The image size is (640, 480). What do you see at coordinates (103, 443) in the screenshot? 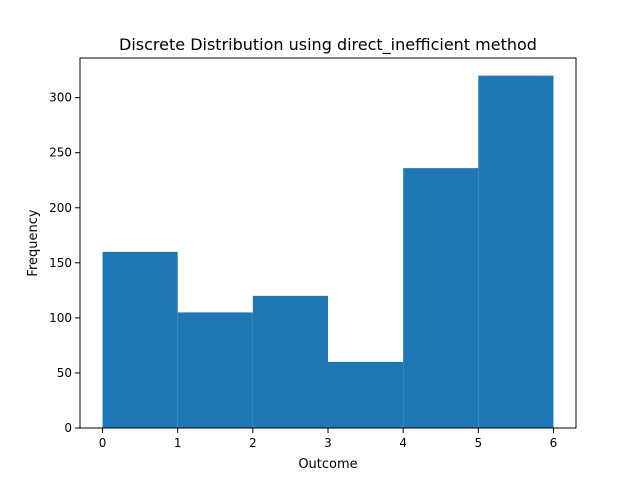
I see `x-tick-label: 0` at bounding box center [103, 443].